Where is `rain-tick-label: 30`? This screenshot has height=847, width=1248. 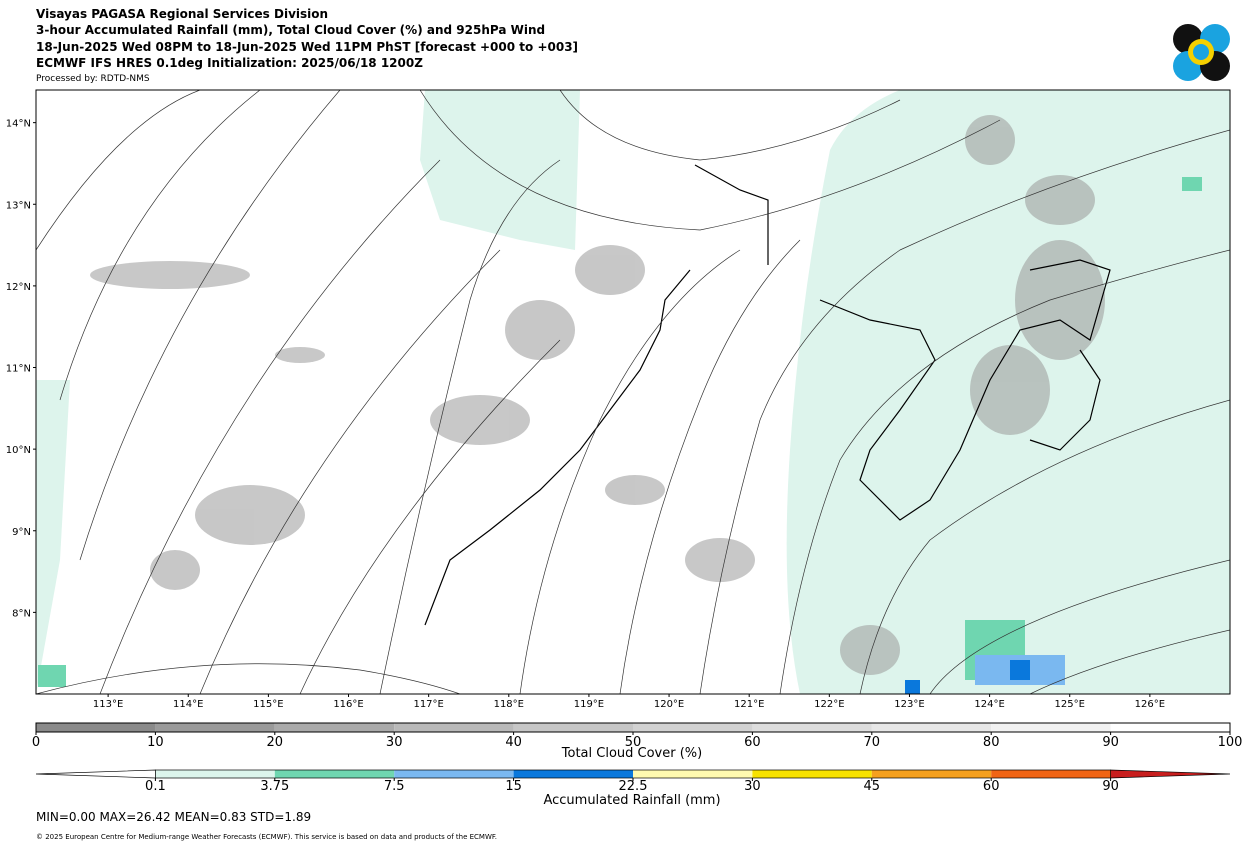 rain-tick-label: 30 is located at coordinates (752, 786).